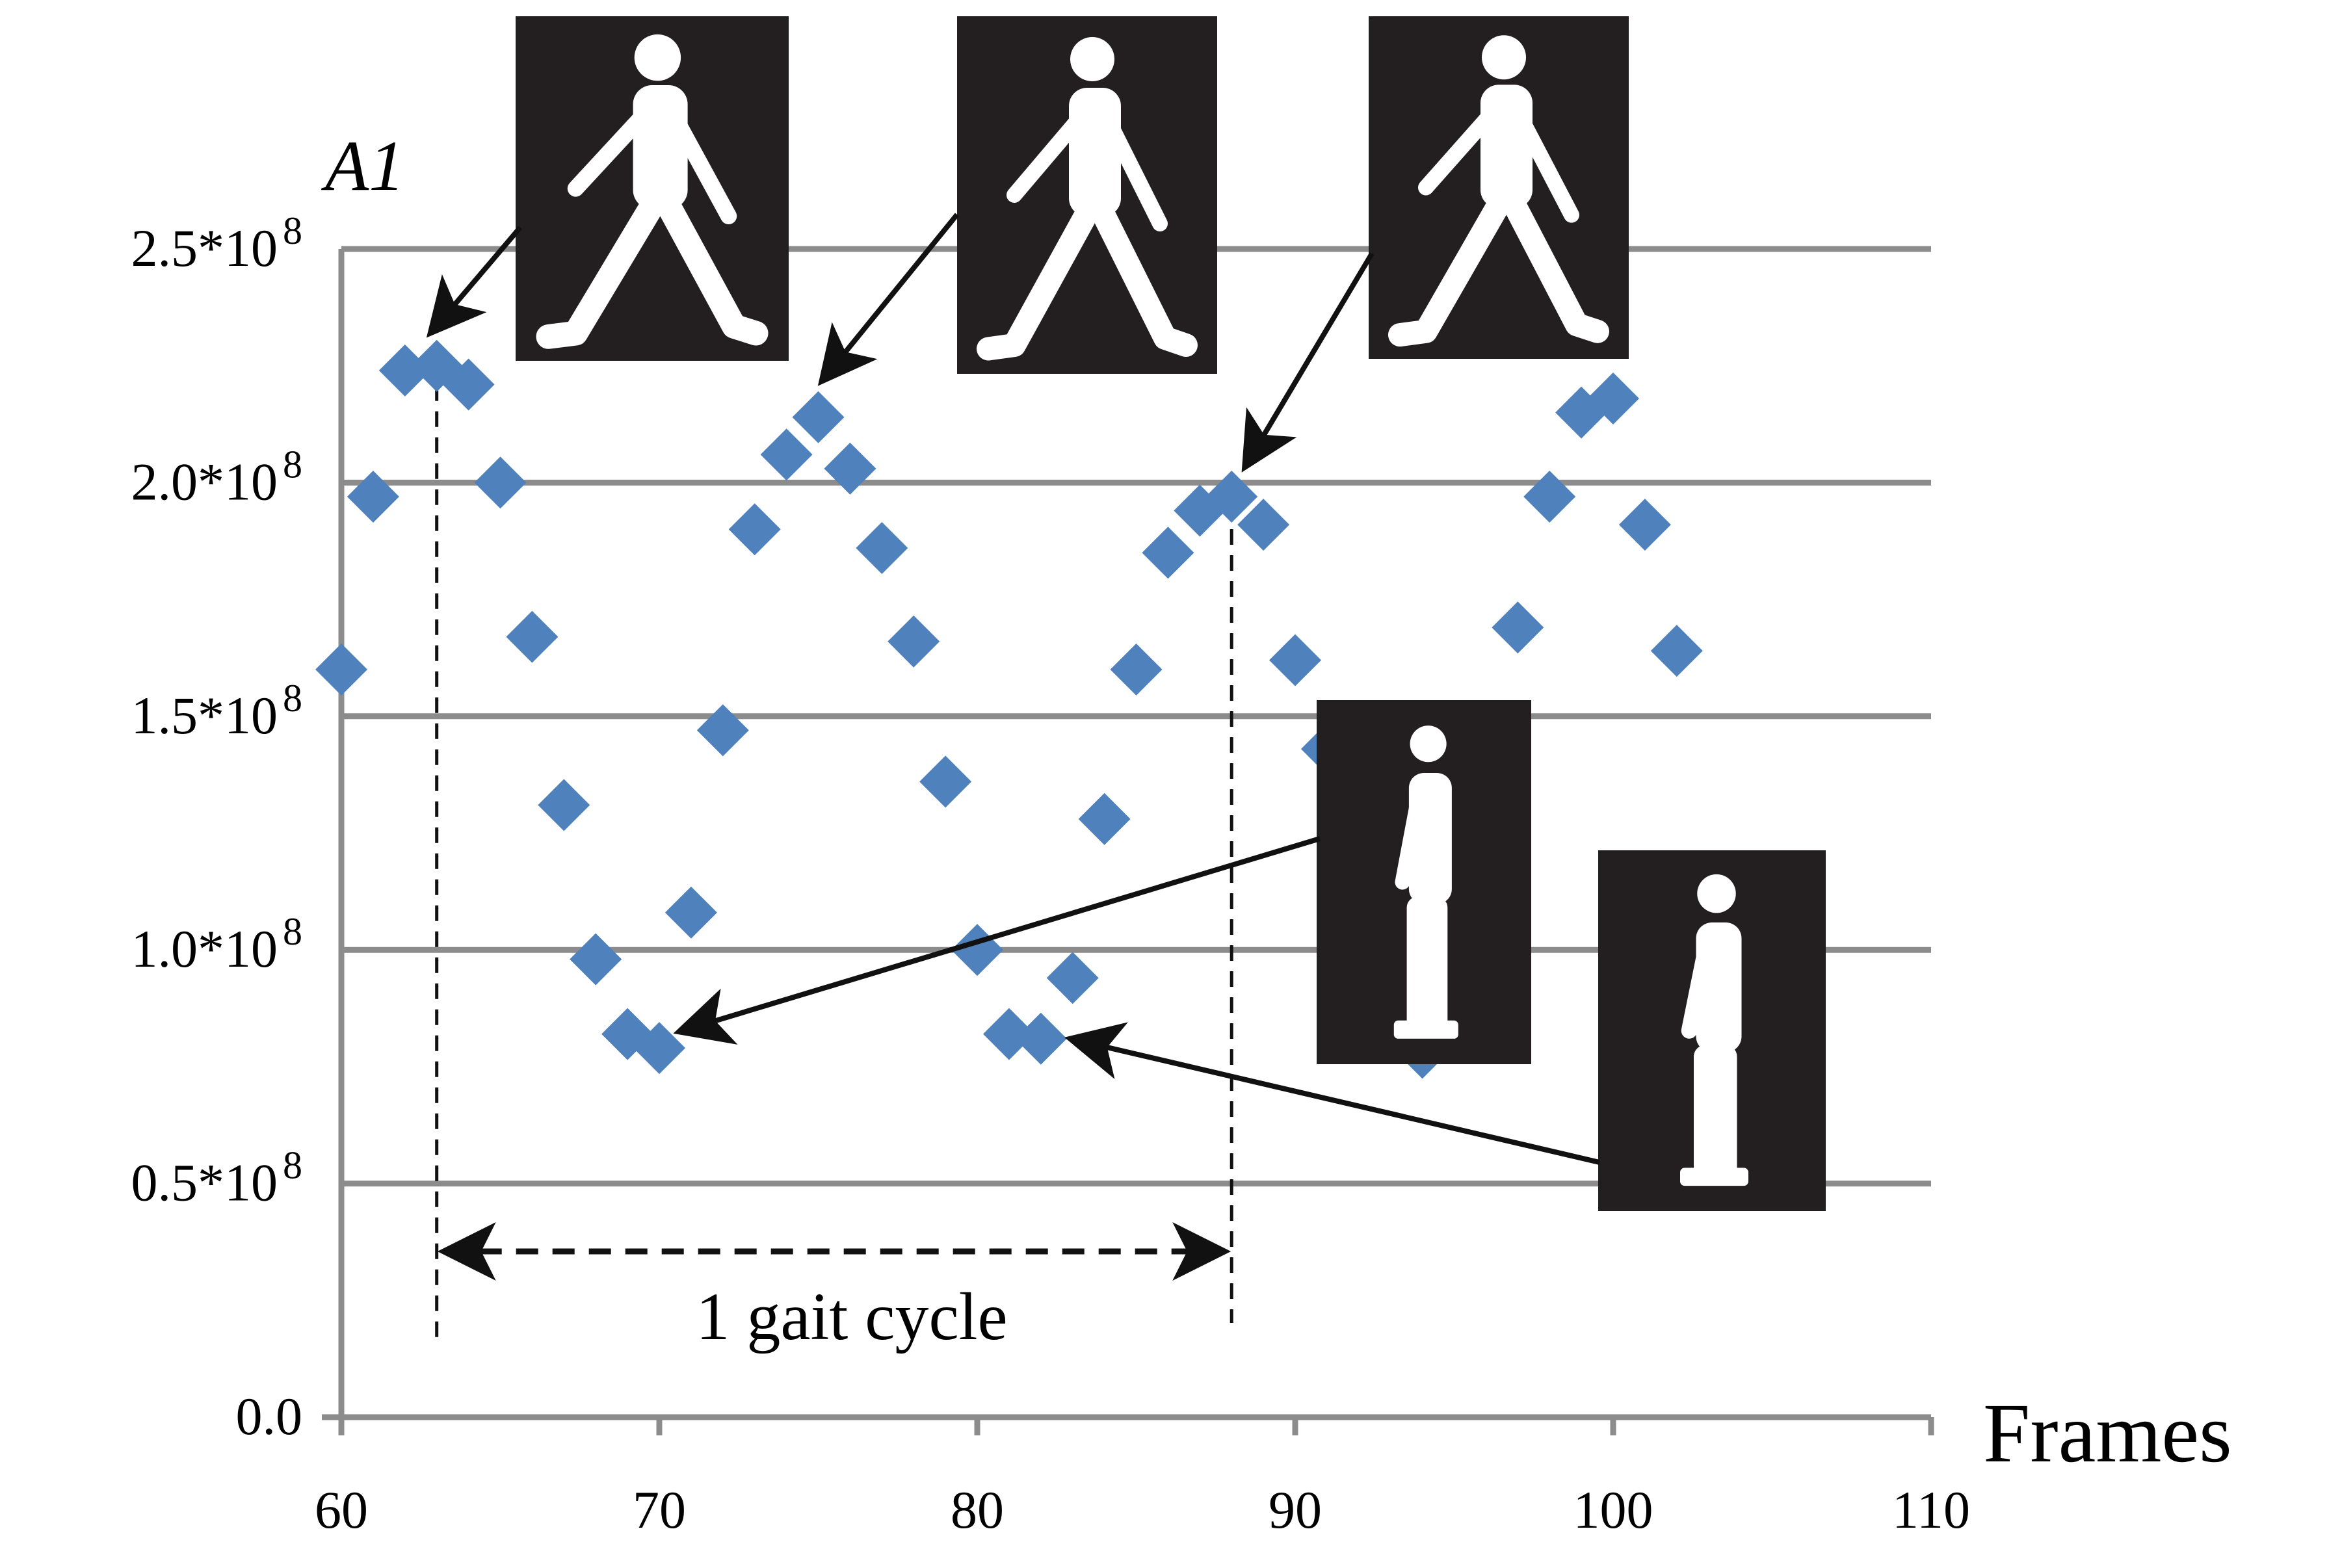  I want to click on x-tick-label: 70, so click(659, 1509).